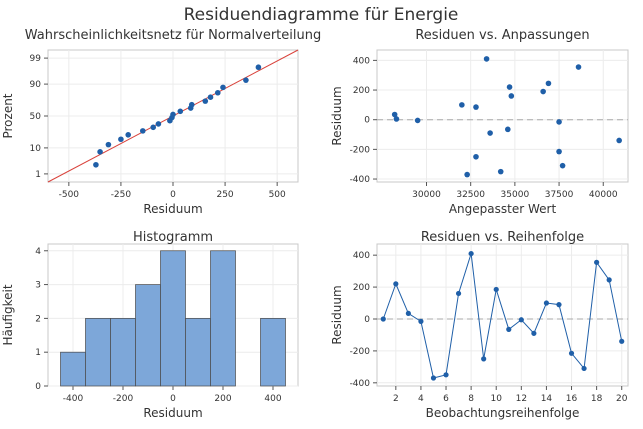  Describe the element at coordinates (502, 35) in the screenshot. I see `panel-title: Residuen vs. Anpassungen` at that location.